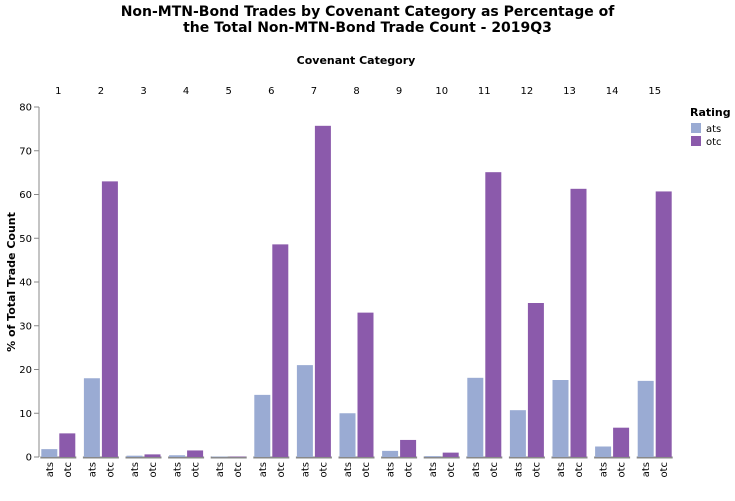 The image size is (735, 501). Describe the element at coordinates (710, 112) in the screenshot. I see `legend-title: Rating` at that location.